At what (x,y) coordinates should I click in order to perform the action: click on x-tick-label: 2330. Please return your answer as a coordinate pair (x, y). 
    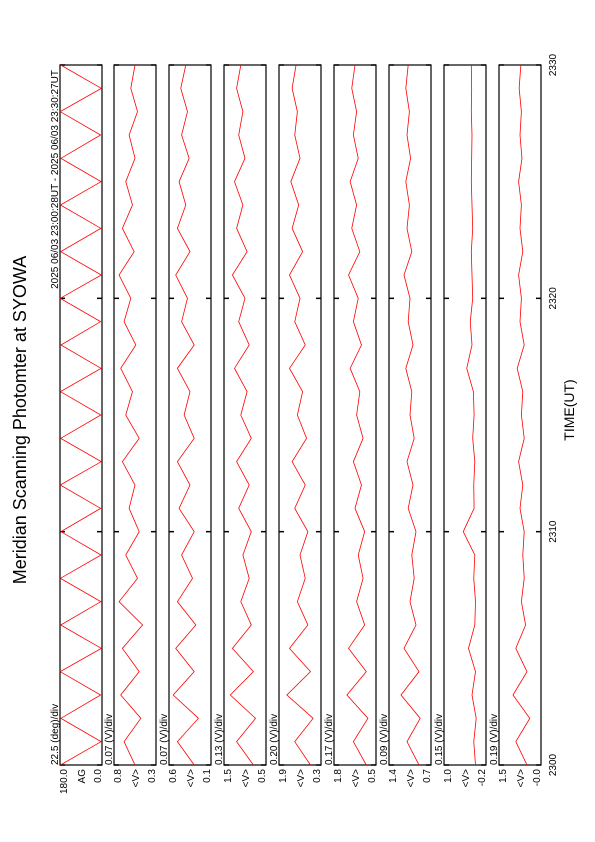
    Looking at the image, I should click on (553, 64).